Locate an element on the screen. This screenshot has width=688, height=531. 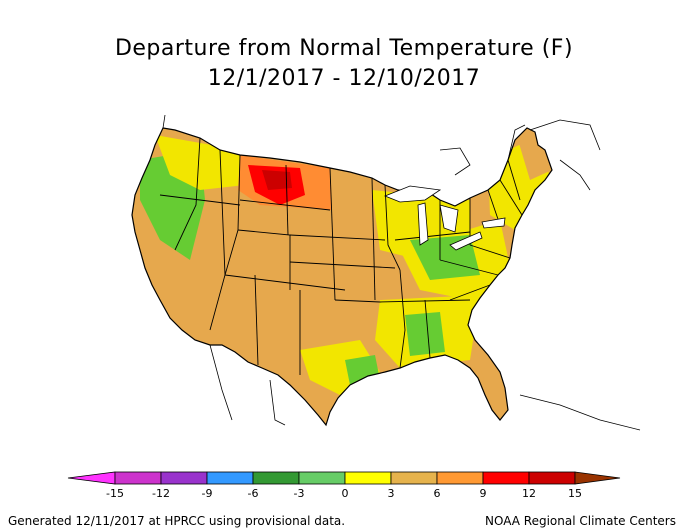
colorbar-tick-label: -6 is located at coordinates (253, 493).